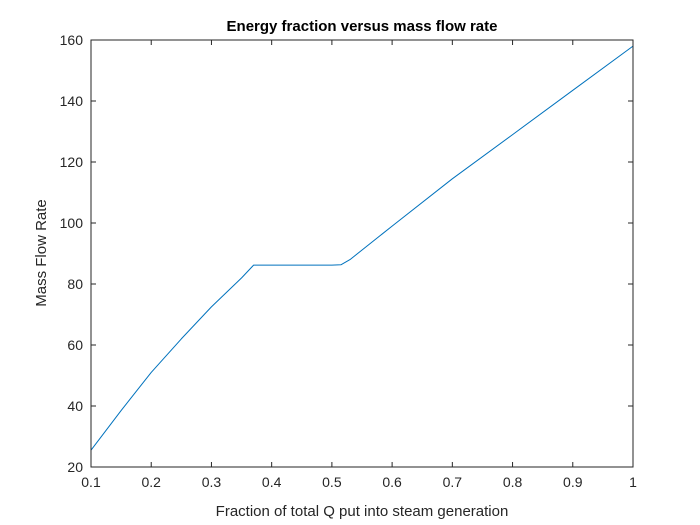 The image size is (700, 525). I want to click on x-tick-label: 1, so click(633, 482).